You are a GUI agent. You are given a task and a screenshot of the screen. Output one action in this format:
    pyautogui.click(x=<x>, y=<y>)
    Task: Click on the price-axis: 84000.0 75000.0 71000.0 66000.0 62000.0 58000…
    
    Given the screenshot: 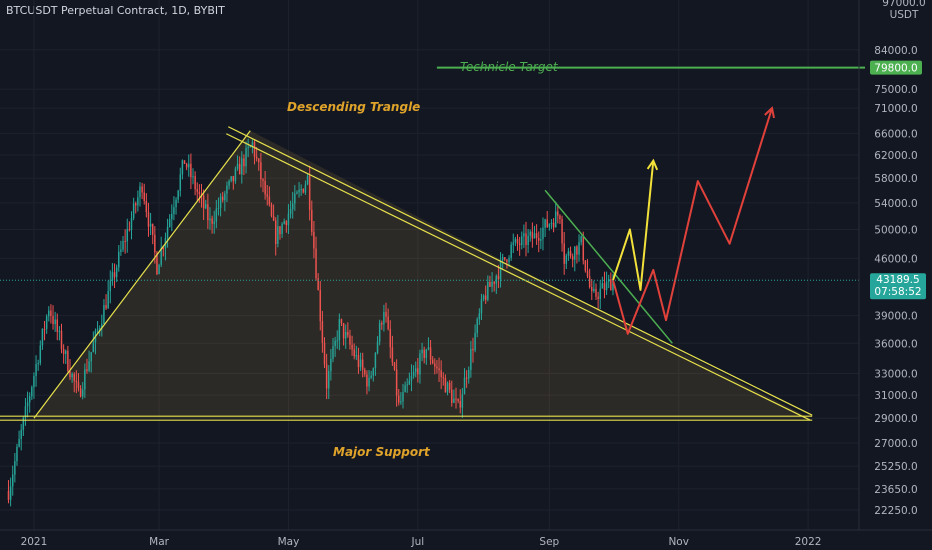 What is the action you would take?
    pyautogui.click(x=895, y=281)
    